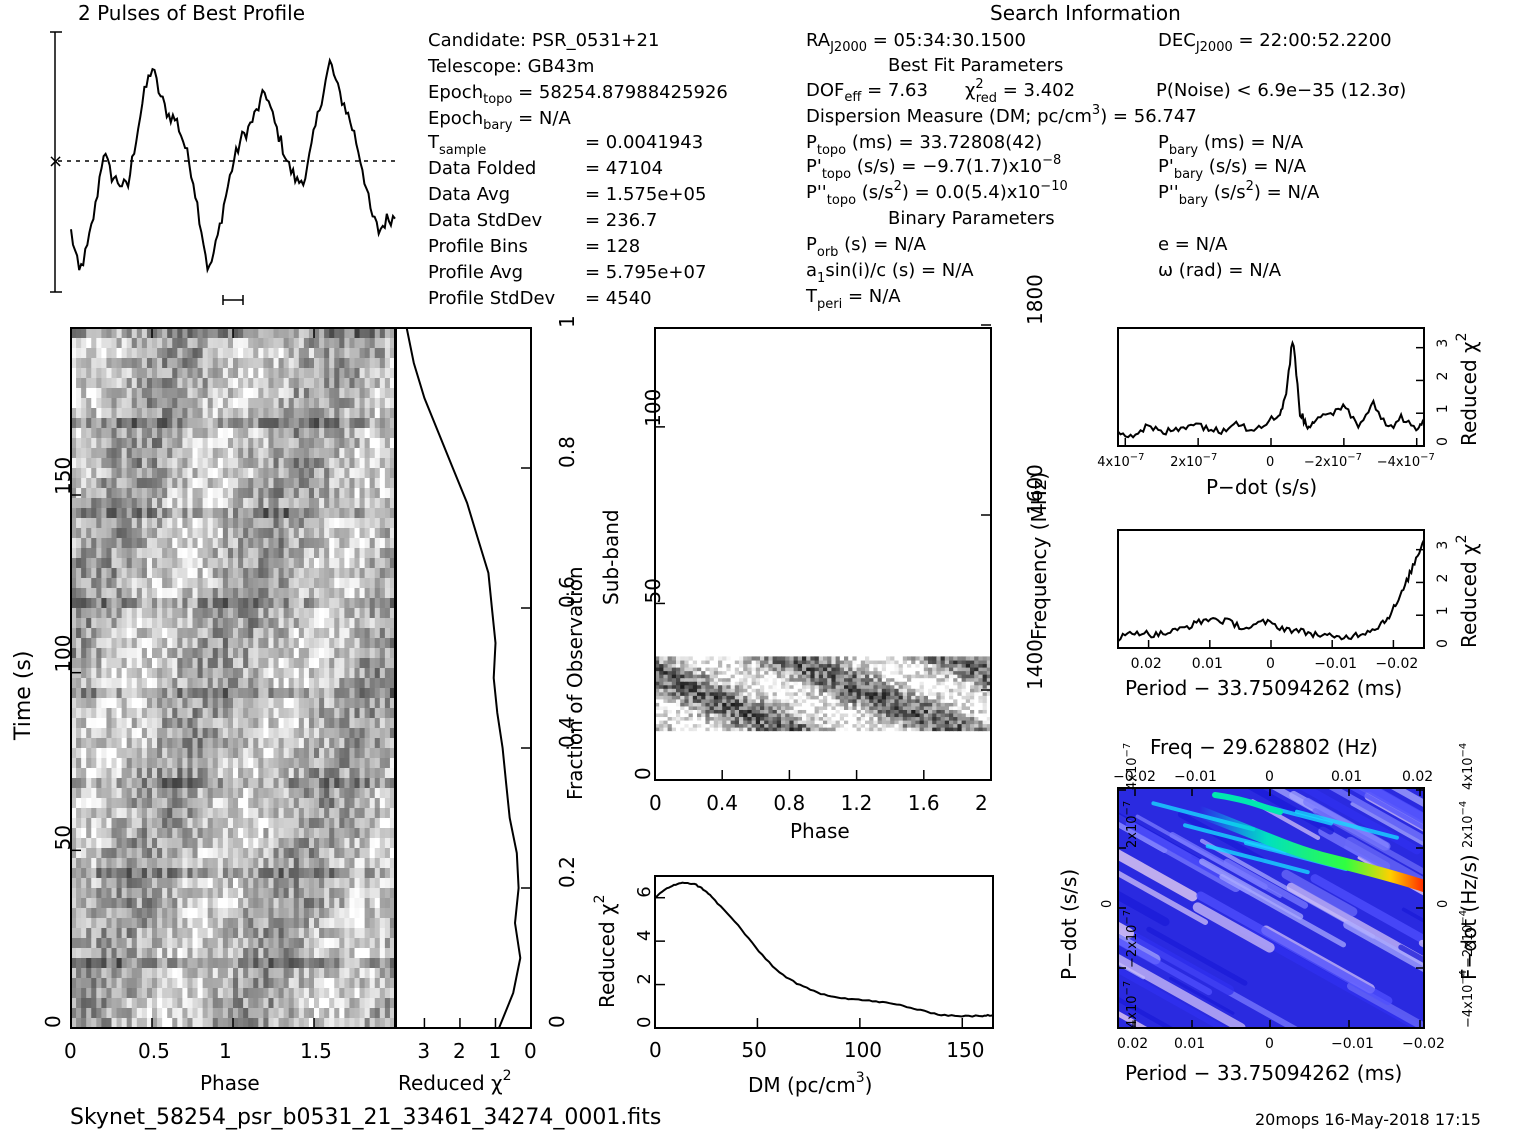 This screenshot has width=1517, height=1133. What do you see at coordinates (478, 246) in the screenshot?
I see `info-row-label: Profile Bins` at bounding box center [478, 246].